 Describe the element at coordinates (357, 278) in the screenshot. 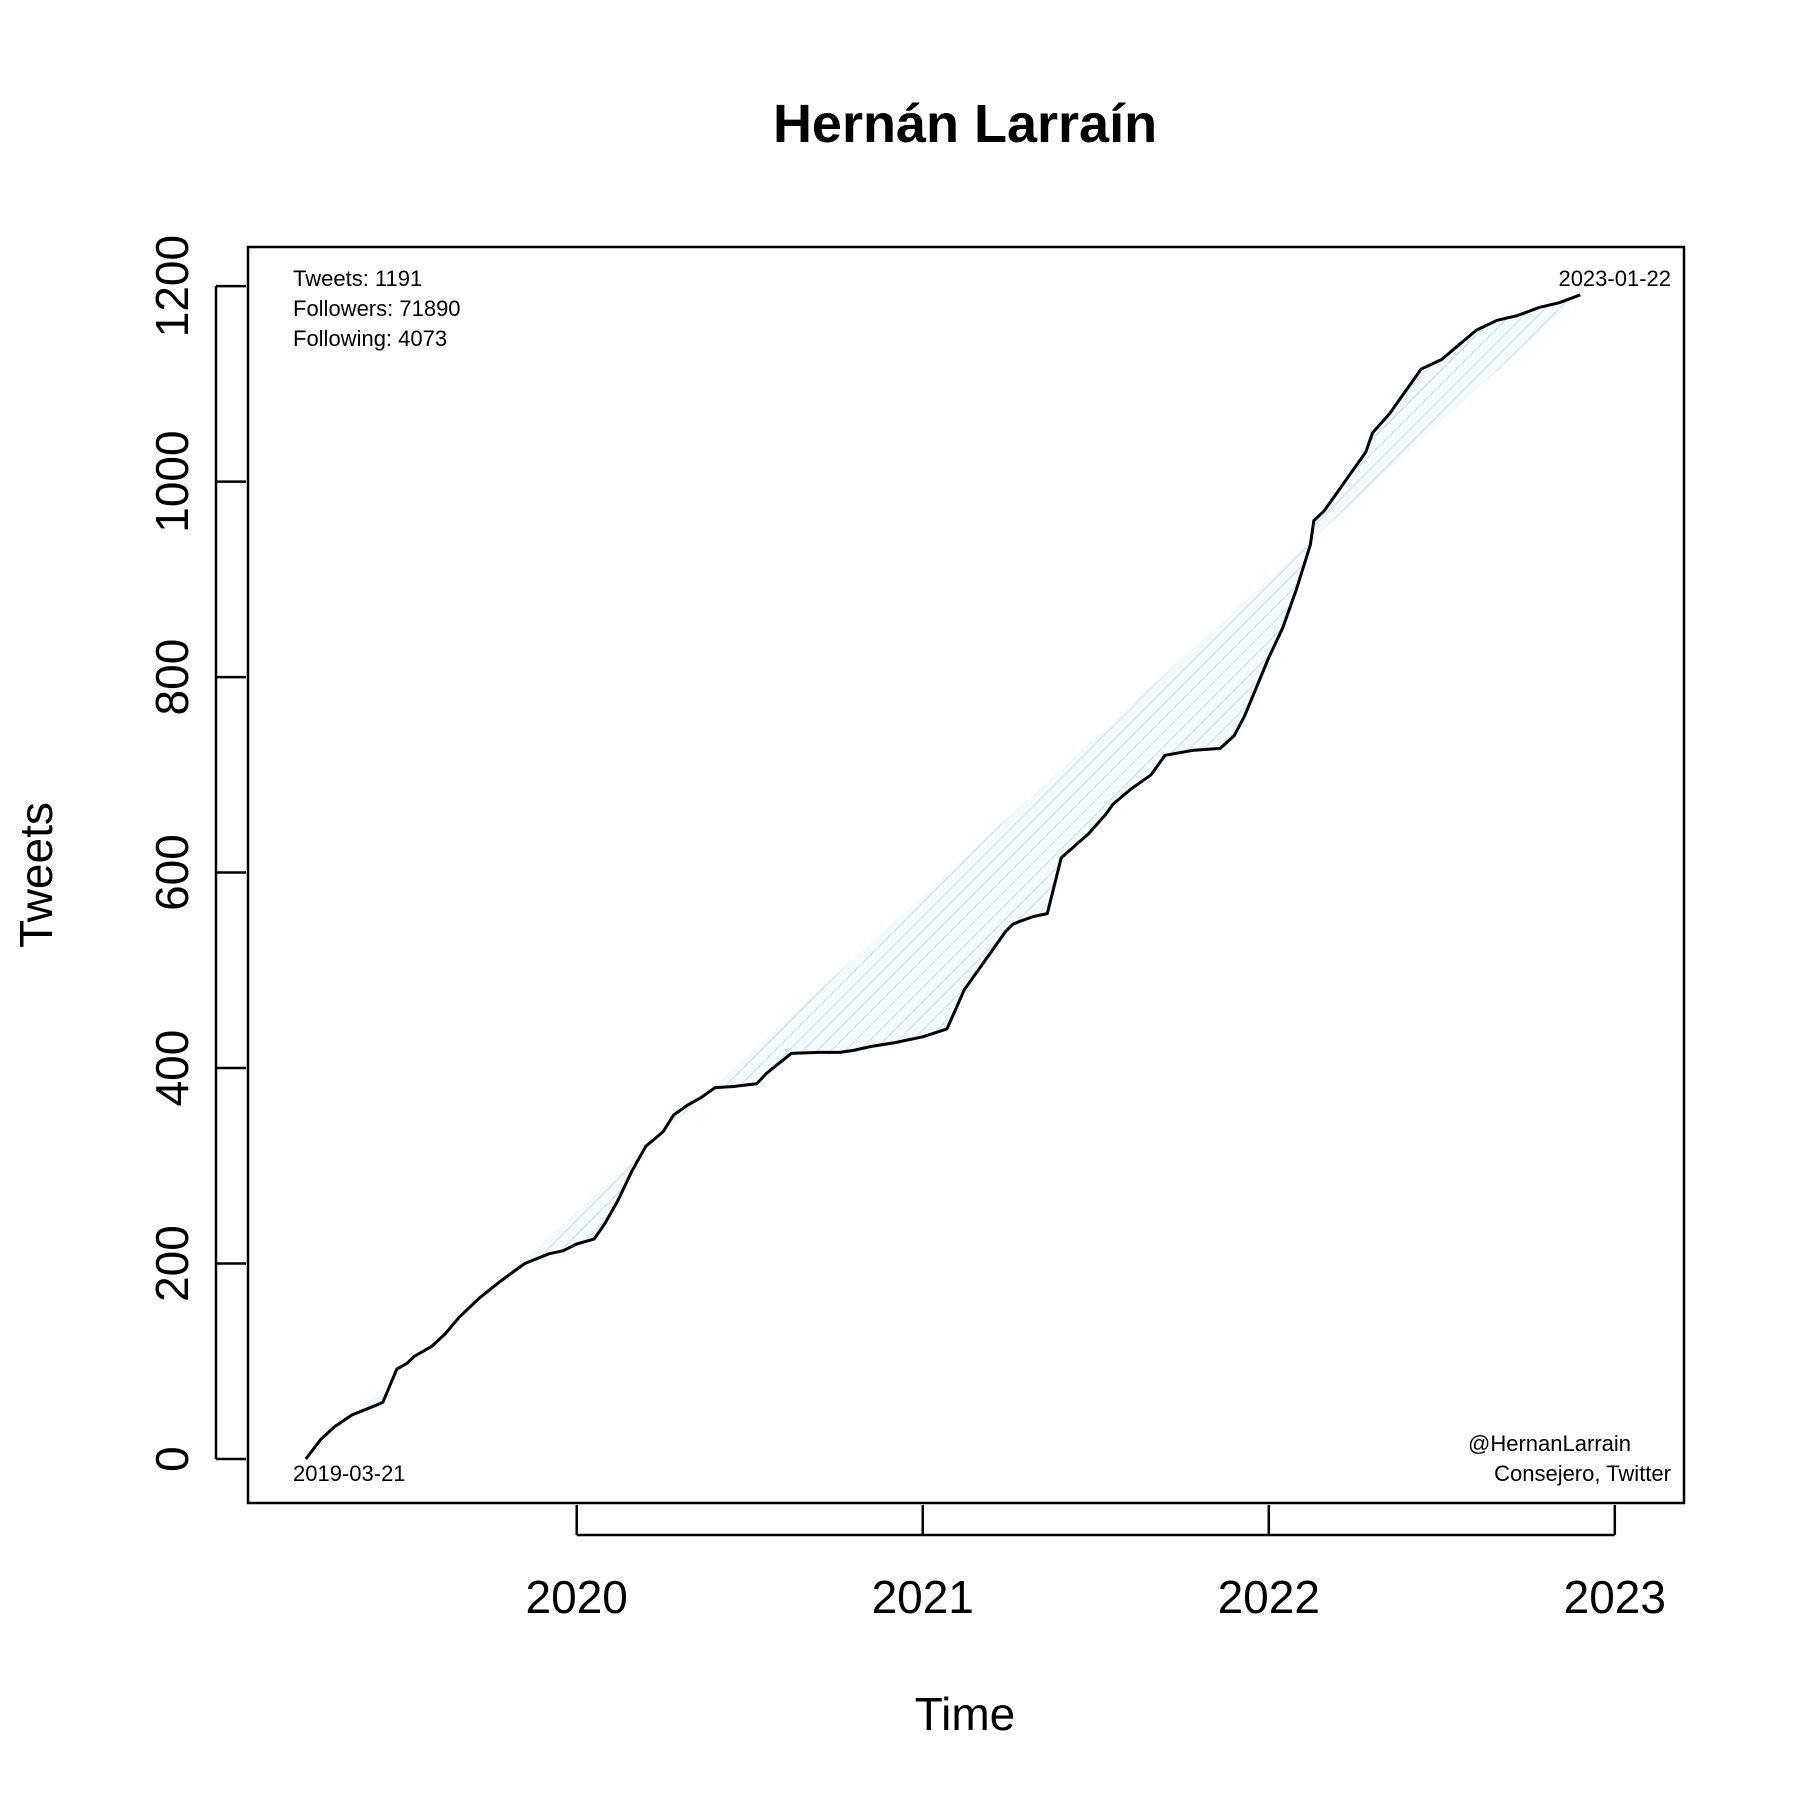

I see `stats-tweets: Tweets: 1191` at that location.